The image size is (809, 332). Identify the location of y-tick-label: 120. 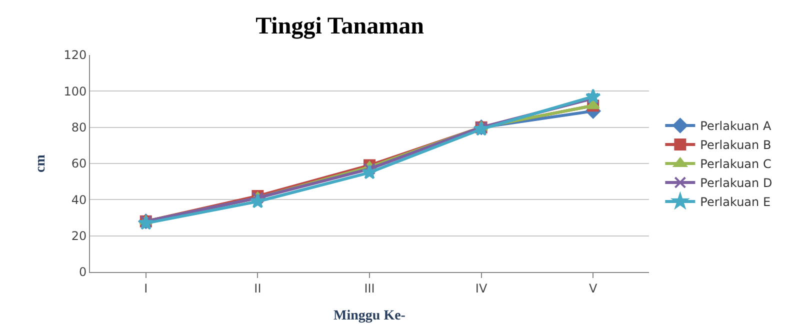
(75, 55).